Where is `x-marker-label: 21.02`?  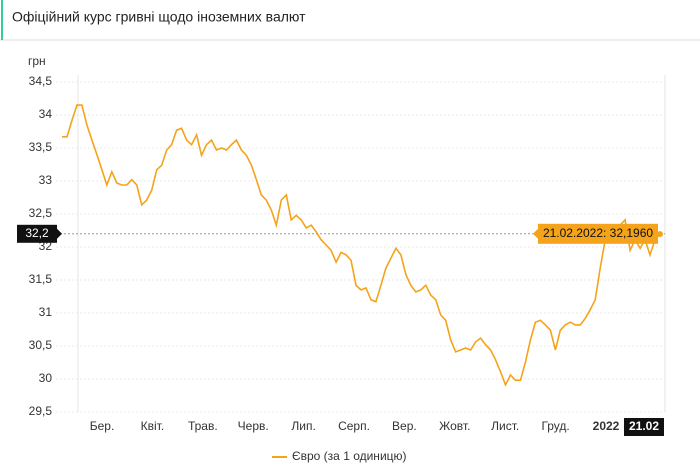
x-marker-label: 21.02 is located at coordinates (644, 426).